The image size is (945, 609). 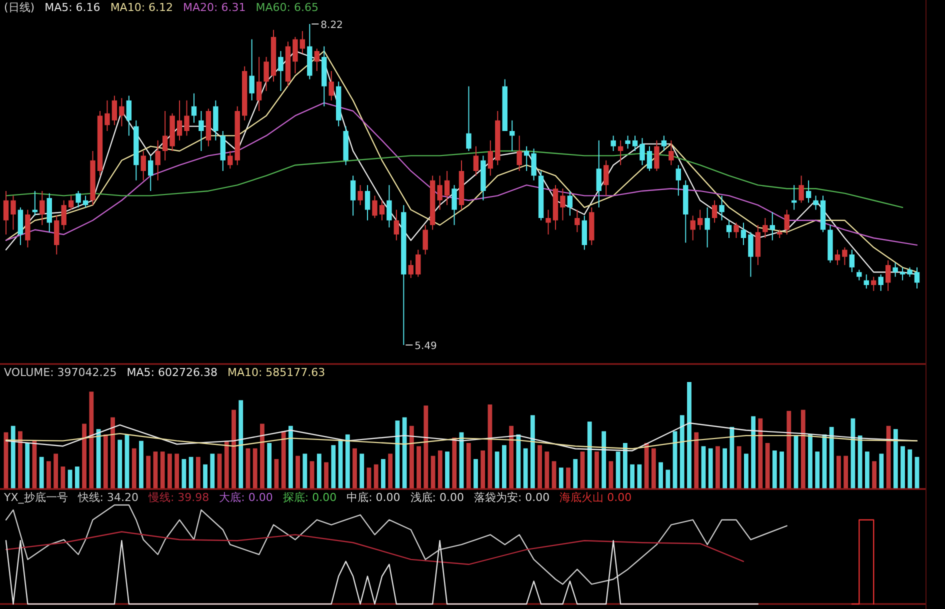 What do you see at coordinates (214, 7) in the screenshot?
I see `text: MA20: 6.31` at bounding box center [214, 7].